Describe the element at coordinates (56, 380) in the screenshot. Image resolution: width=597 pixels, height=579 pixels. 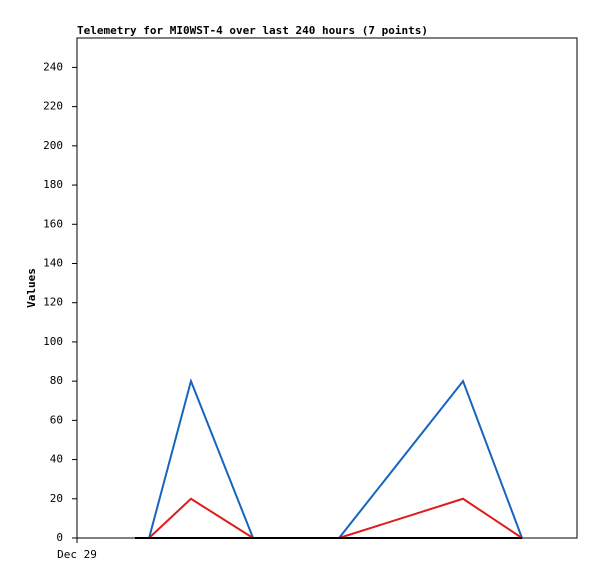
I see `y-tick-label: 80` at that location.